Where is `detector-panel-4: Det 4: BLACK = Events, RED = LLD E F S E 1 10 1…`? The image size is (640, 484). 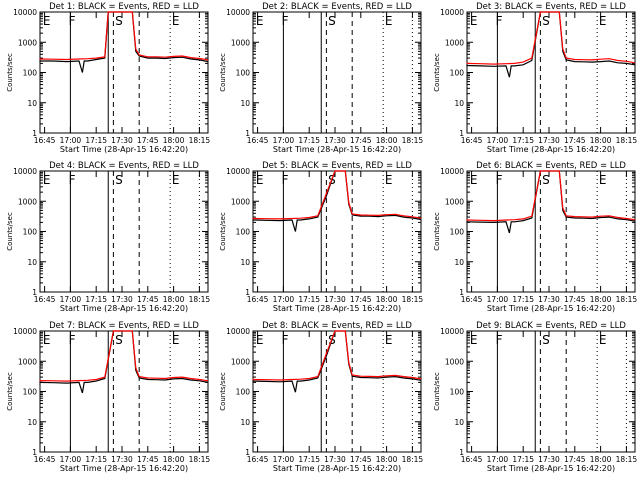
detector-panel-4: Det 4: BLACK = Events, RED = LLD E F S E 1 10 1… is located at coordinates (108, 237).